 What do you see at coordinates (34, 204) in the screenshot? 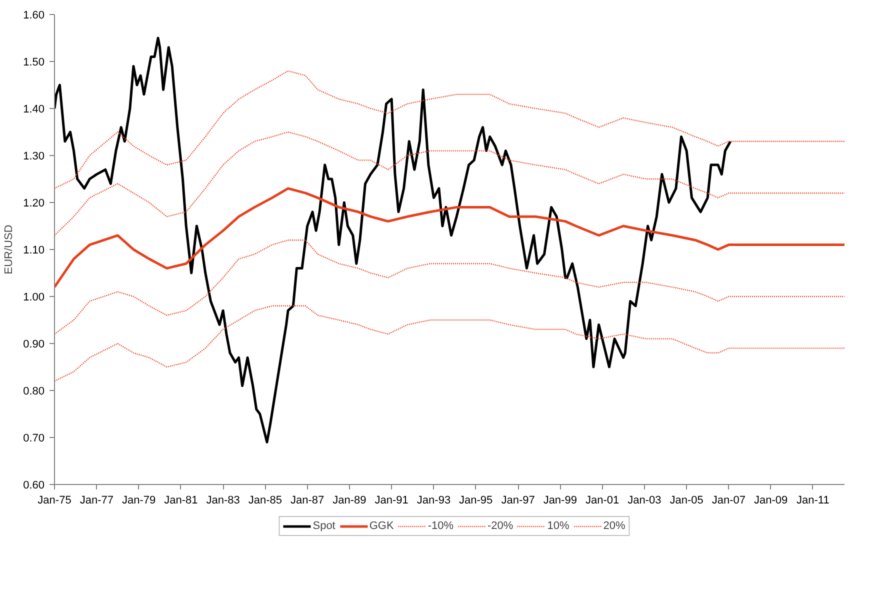
I see `y-tick-label: 1.20` at bounding box center [34, 204].